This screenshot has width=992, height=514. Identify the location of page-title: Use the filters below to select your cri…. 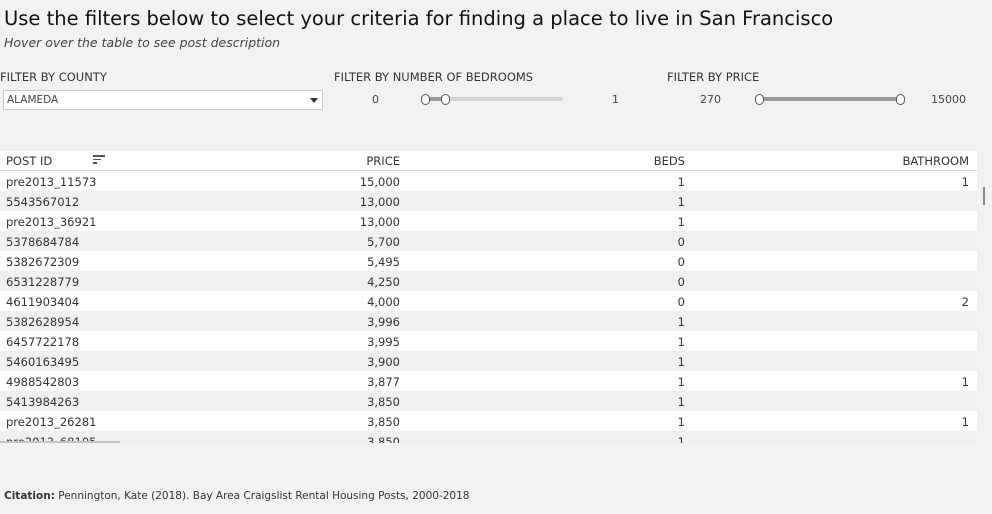
(419, 18).